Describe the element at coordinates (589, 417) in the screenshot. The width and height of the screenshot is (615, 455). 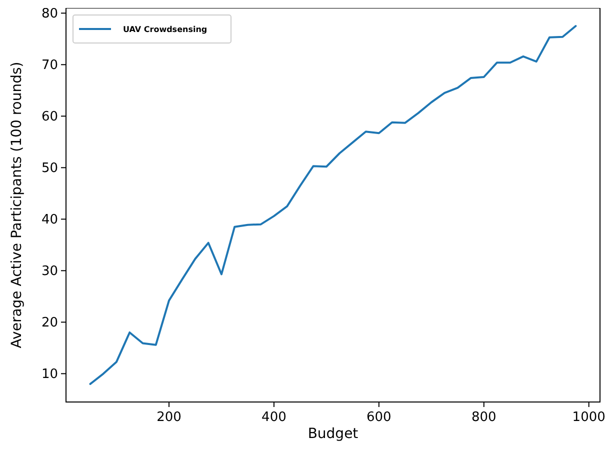
I see `x-tick-label: 1000` at that location.